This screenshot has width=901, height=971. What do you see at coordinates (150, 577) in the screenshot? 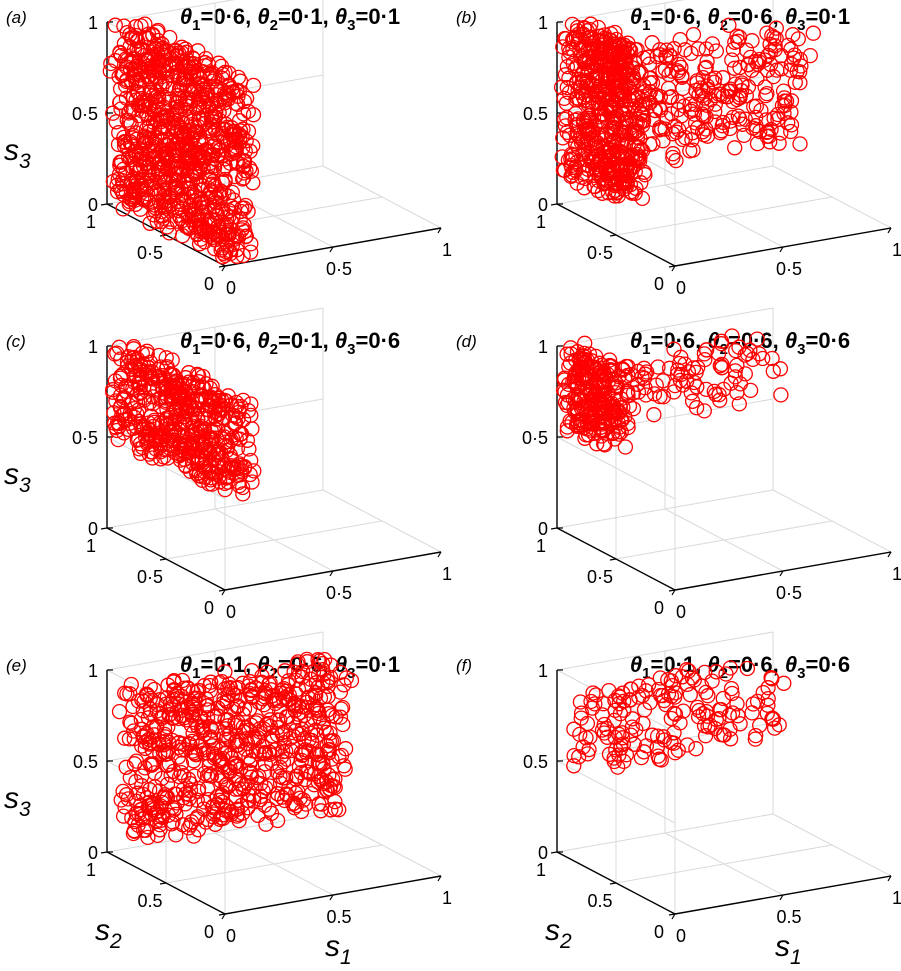
I see `s2-tick-label: 0·5` at bounding box center [150, 577].